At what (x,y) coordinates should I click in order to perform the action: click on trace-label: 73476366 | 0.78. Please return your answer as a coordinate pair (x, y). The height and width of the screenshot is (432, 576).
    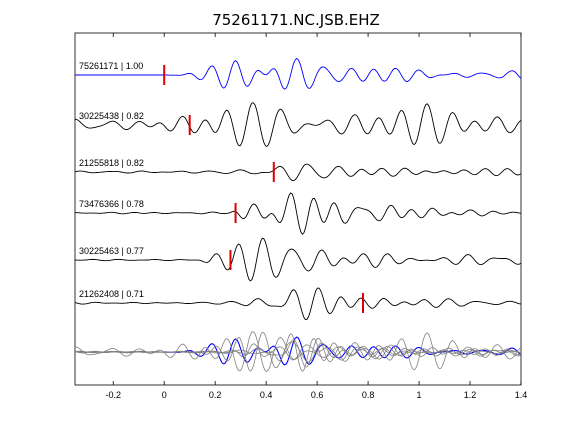
    Looking at the image, I should click on (111, 204).